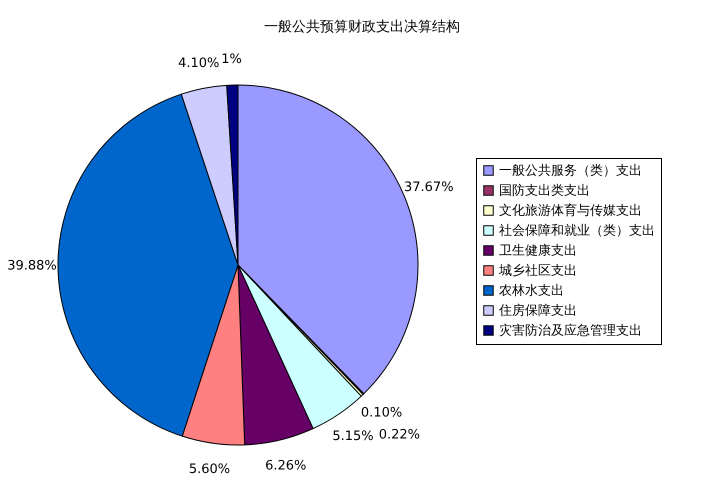 The width and height of the screenshot is (724, 489). I want to click on data-label: 4.10%, so click(199, 63).